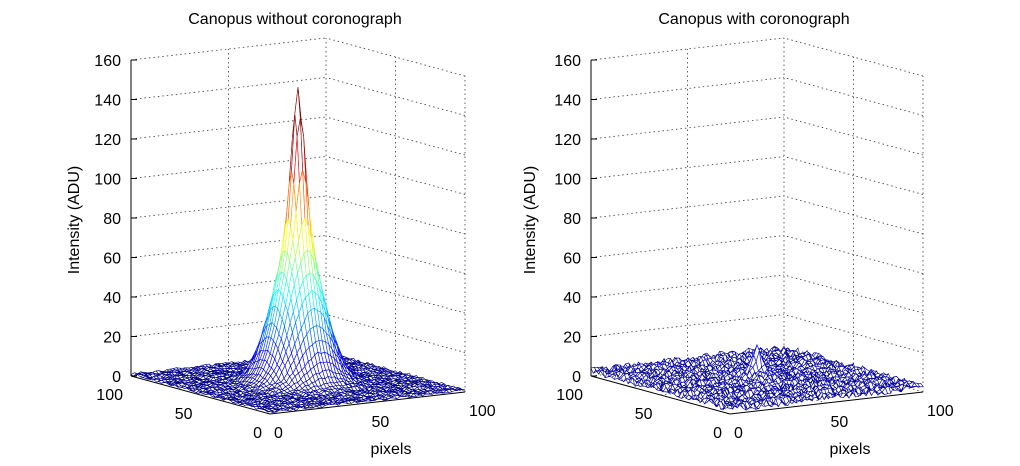 This screenshot has height=466, width=1020. Describe the element at coordinates (107, 180) in the screenshot. I see `z-tick-label: 100` at that location.